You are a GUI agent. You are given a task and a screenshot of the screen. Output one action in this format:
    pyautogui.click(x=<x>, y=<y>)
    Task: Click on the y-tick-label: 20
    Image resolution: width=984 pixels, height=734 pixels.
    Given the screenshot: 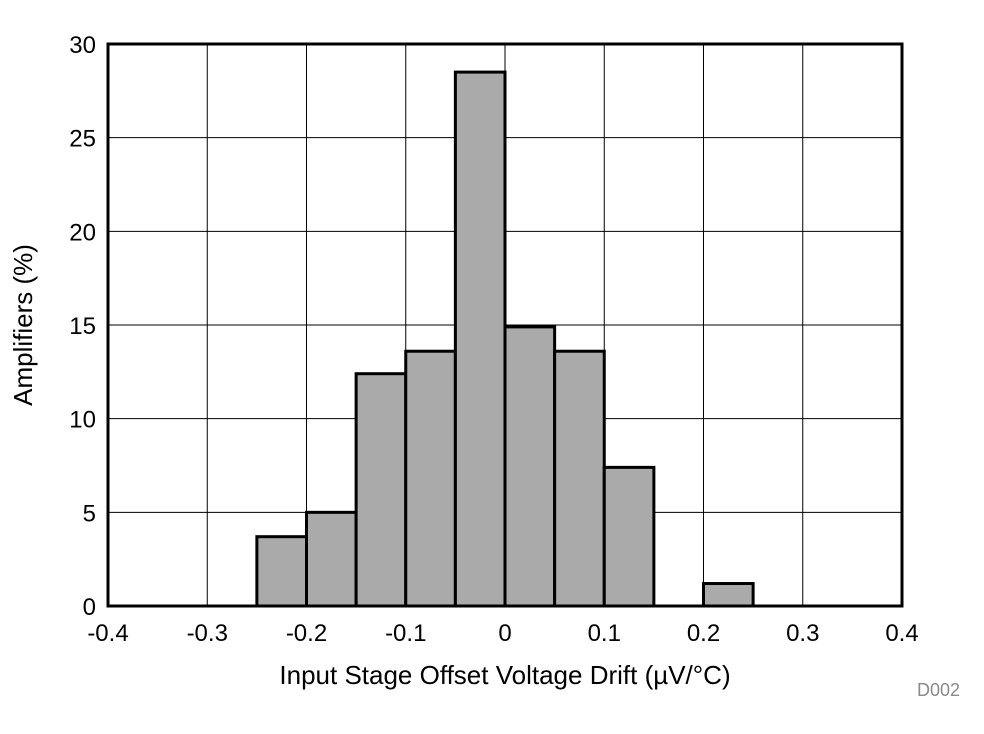 What is the action you would take?
    pyautogui.click(x=82, y=232)
    